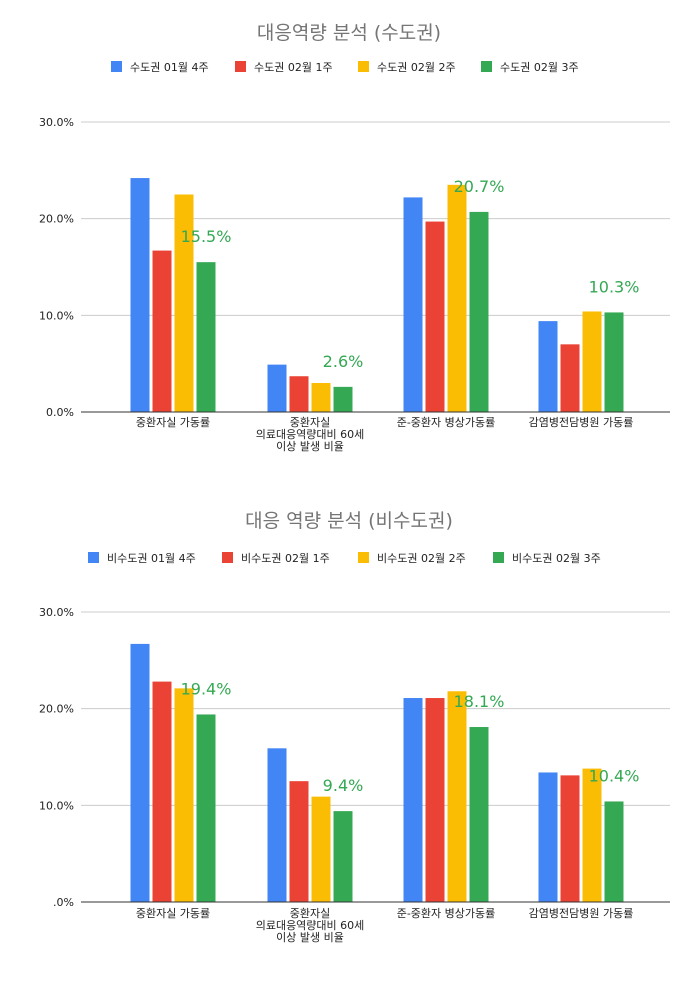 The image size is (698, 984). I want to click on legend-label: 수도권 02월 2주, so click(416, 67).